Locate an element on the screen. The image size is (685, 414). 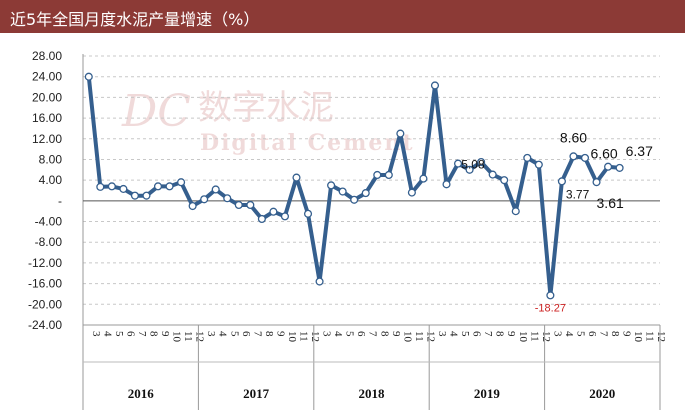
data-label: 5.08 is located at coordinates (473, 165).